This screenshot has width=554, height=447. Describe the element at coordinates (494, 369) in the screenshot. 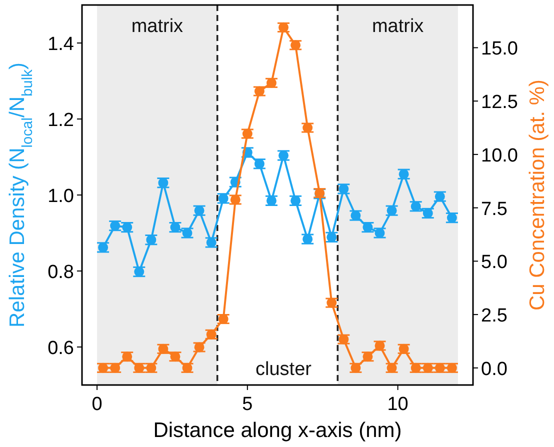

I see `y2-tick-label: 0.0` at that location.